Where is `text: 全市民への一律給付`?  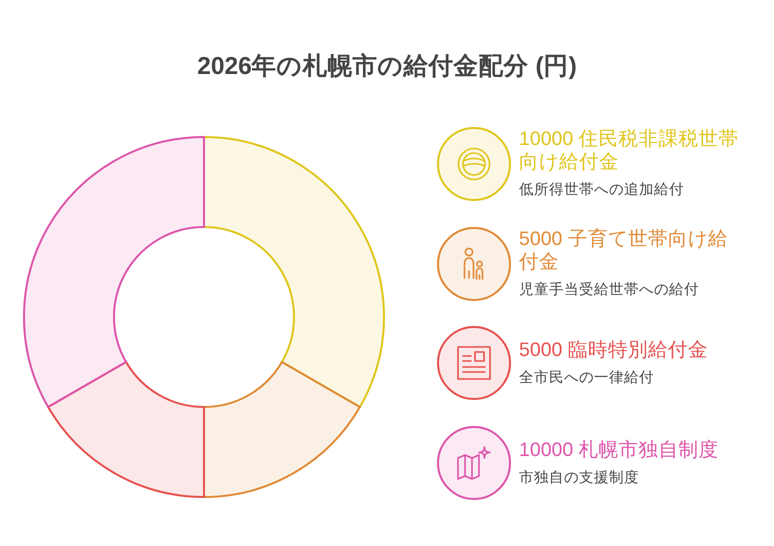
text: 全市民への一律給付 is located at coordinates (587, 378).